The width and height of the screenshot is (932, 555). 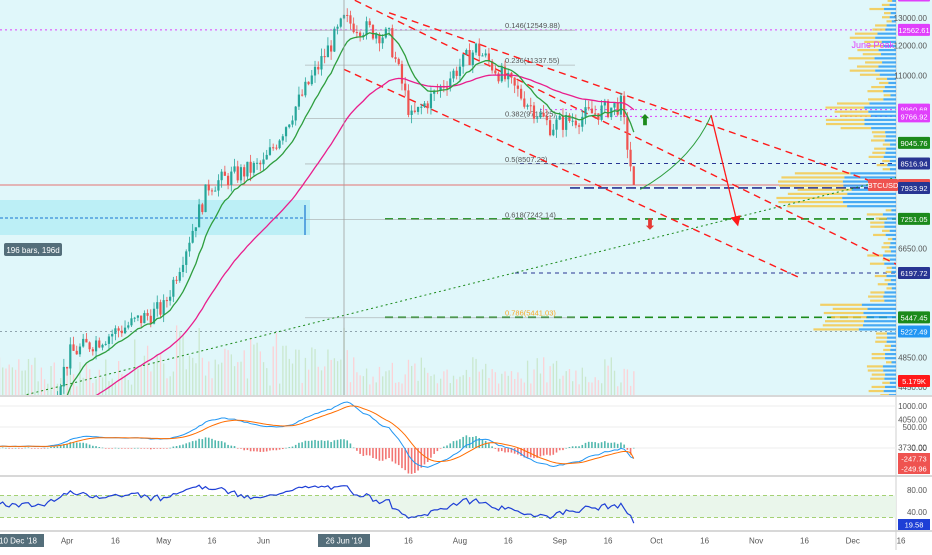 I want to click on price-label: 5227.49, so click(x=913, y=332).